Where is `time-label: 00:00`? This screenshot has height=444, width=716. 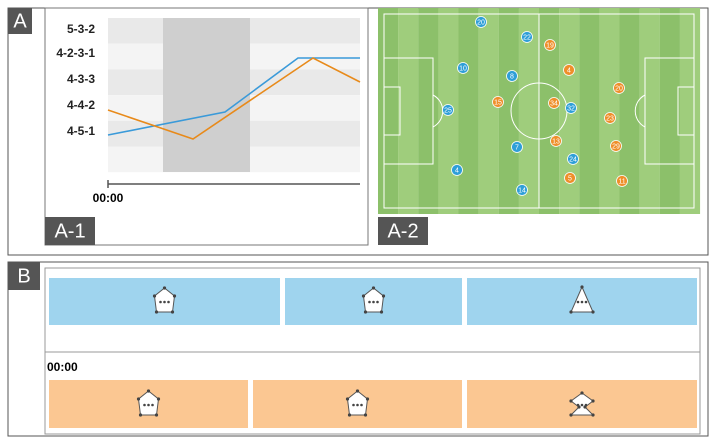 time-label: 00:00 is located at coordinates (108, 198).